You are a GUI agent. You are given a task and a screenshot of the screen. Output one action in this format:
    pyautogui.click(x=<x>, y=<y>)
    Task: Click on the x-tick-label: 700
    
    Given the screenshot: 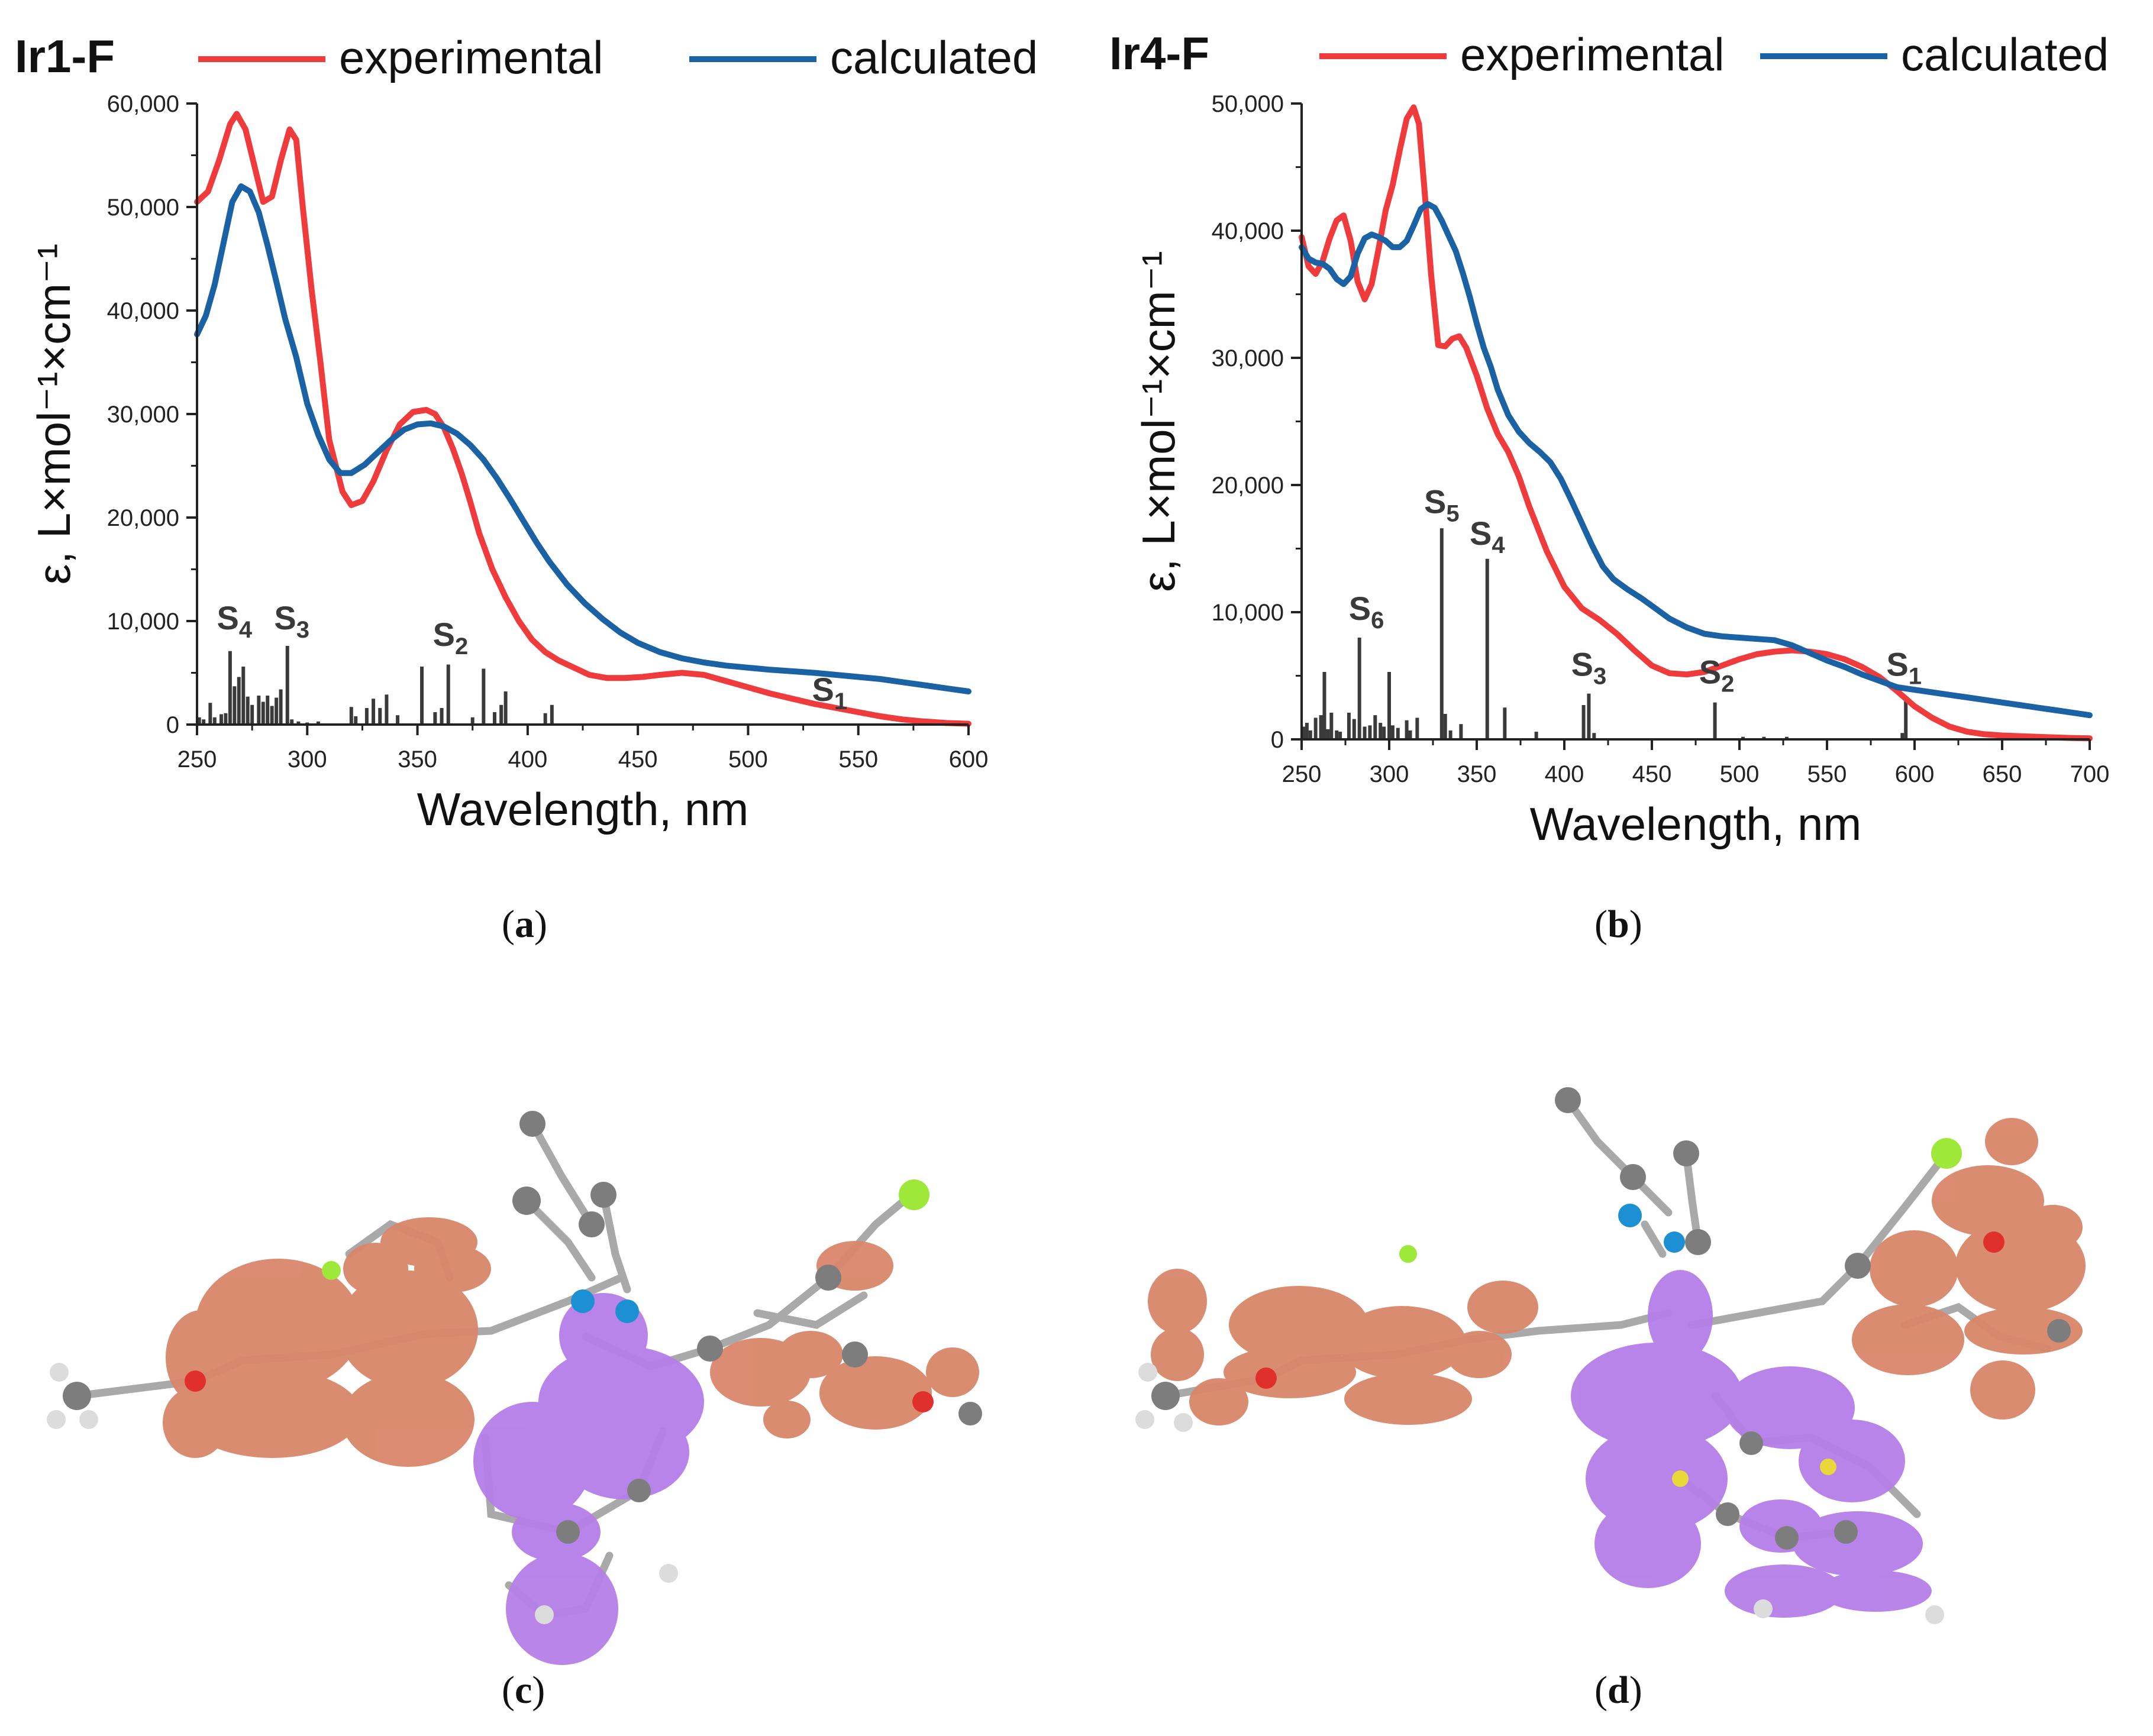 What is the action you would take?
    pyautogui.click(x=2090, y=774)
    